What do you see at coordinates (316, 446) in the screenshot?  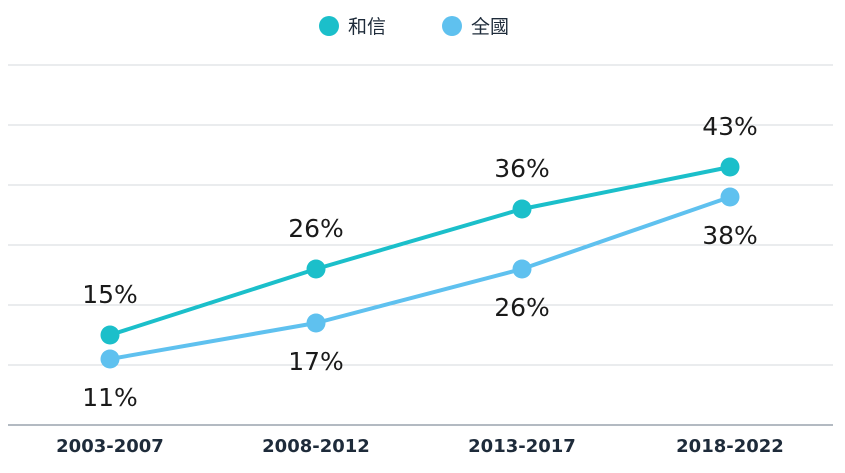 I see `x-tick-label: 2008-2012` at bounding box center [316, 446].